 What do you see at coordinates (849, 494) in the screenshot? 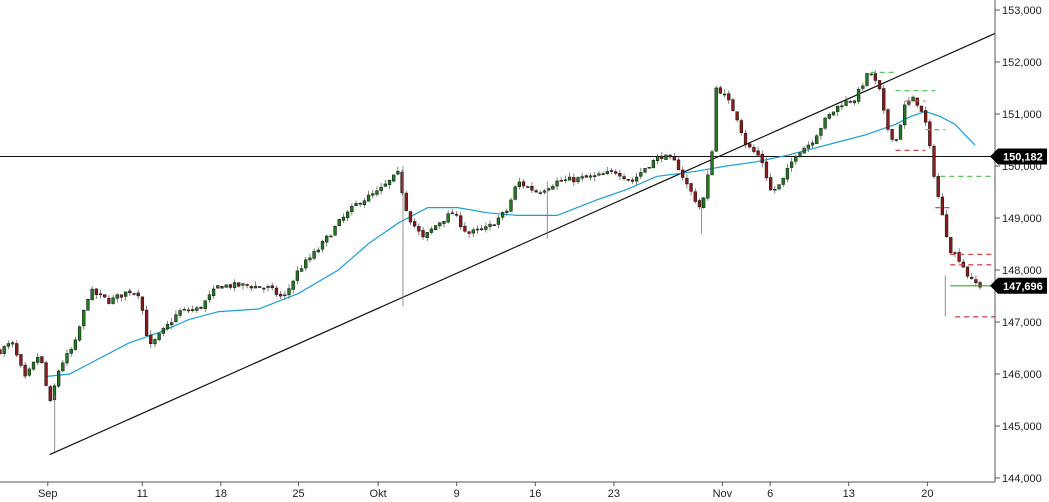
I see `x-tick-label: 13` at bounding box center [849, 494].